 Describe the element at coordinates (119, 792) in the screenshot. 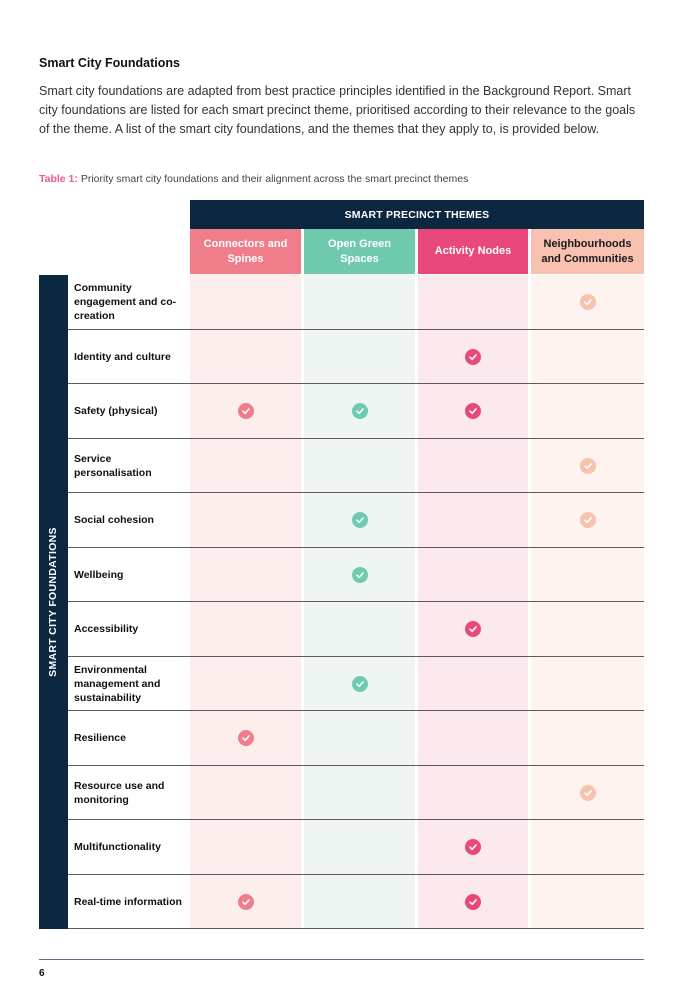

I see `foundation-label: Resource use and monitoring` at that location.